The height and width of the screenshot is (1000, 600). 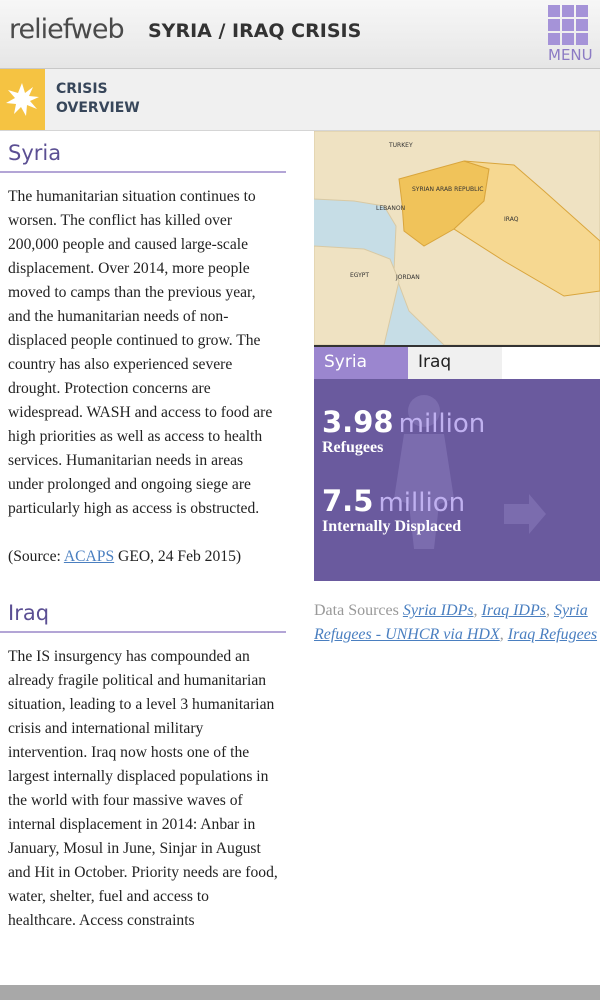 What do you see at coordinates (98, 99) in the screenshot?
I see `subheader-title: CRISIS OVERVIEW` at bounding box center [98, 99].